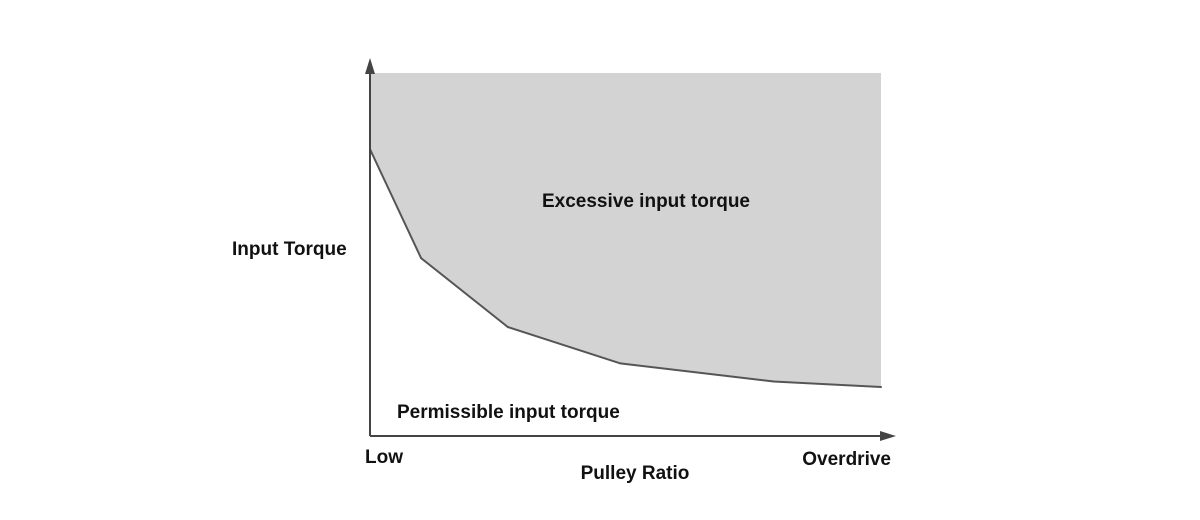 The width and height of the screenshot is (1200, 520). Describe the element at coordinates (846, 459) in the screenshot. I see `x-tick-label-overdrive: Overdrive` at that location.